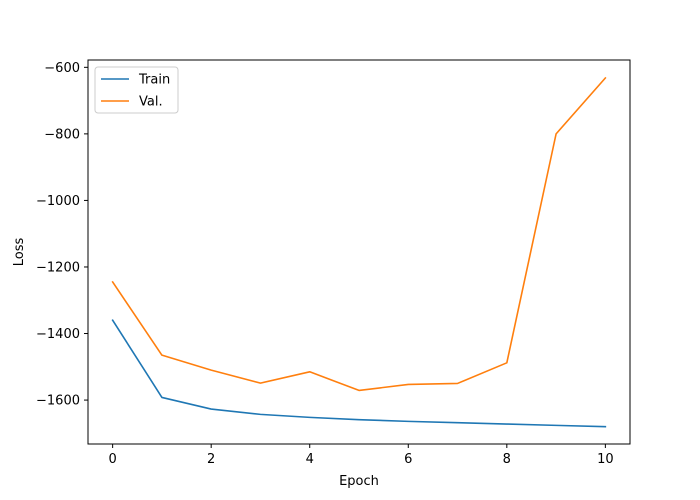  What do you see at coordinates (151, 102) in the screenshot?
I see `legend-label-1: Val.` at bounding box center [151, 102].